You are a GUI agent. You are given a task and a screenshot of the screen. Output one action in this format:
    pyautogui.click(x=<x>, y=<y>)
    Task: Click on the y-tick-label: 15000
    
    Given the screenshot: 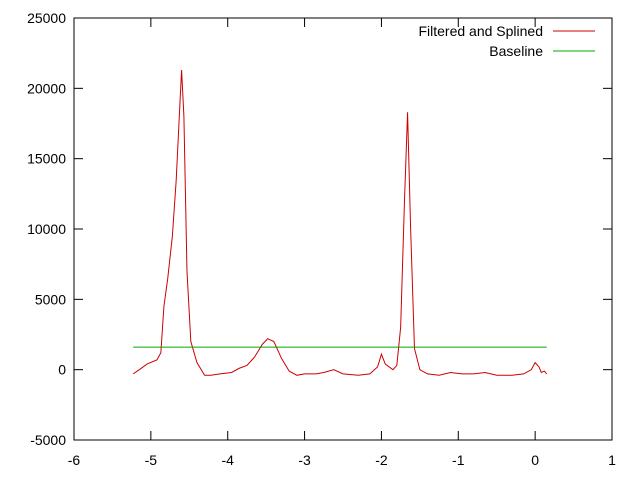 What is the action you would take?
    pyautogui.click(x=46, y=159)
    